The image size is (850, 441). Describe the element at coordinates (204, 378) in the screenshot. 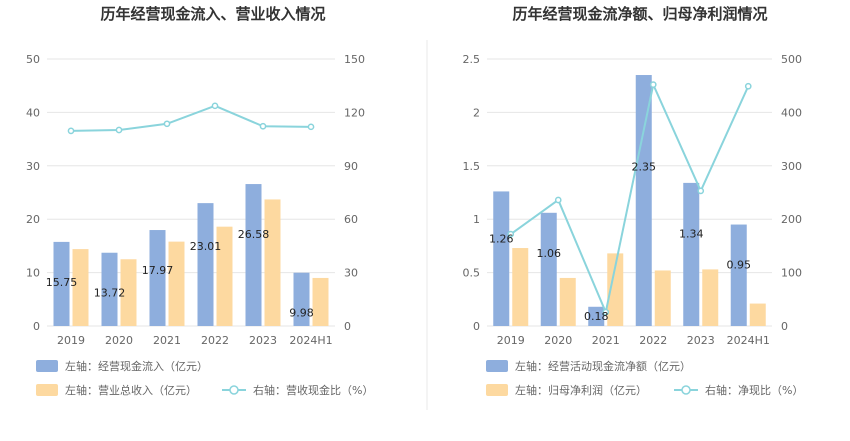

I see `legend: 左轴：经营现金流入（亿元） 左轴：营业总收入（亿元） 右轴：营收现金比（%）` at that location.